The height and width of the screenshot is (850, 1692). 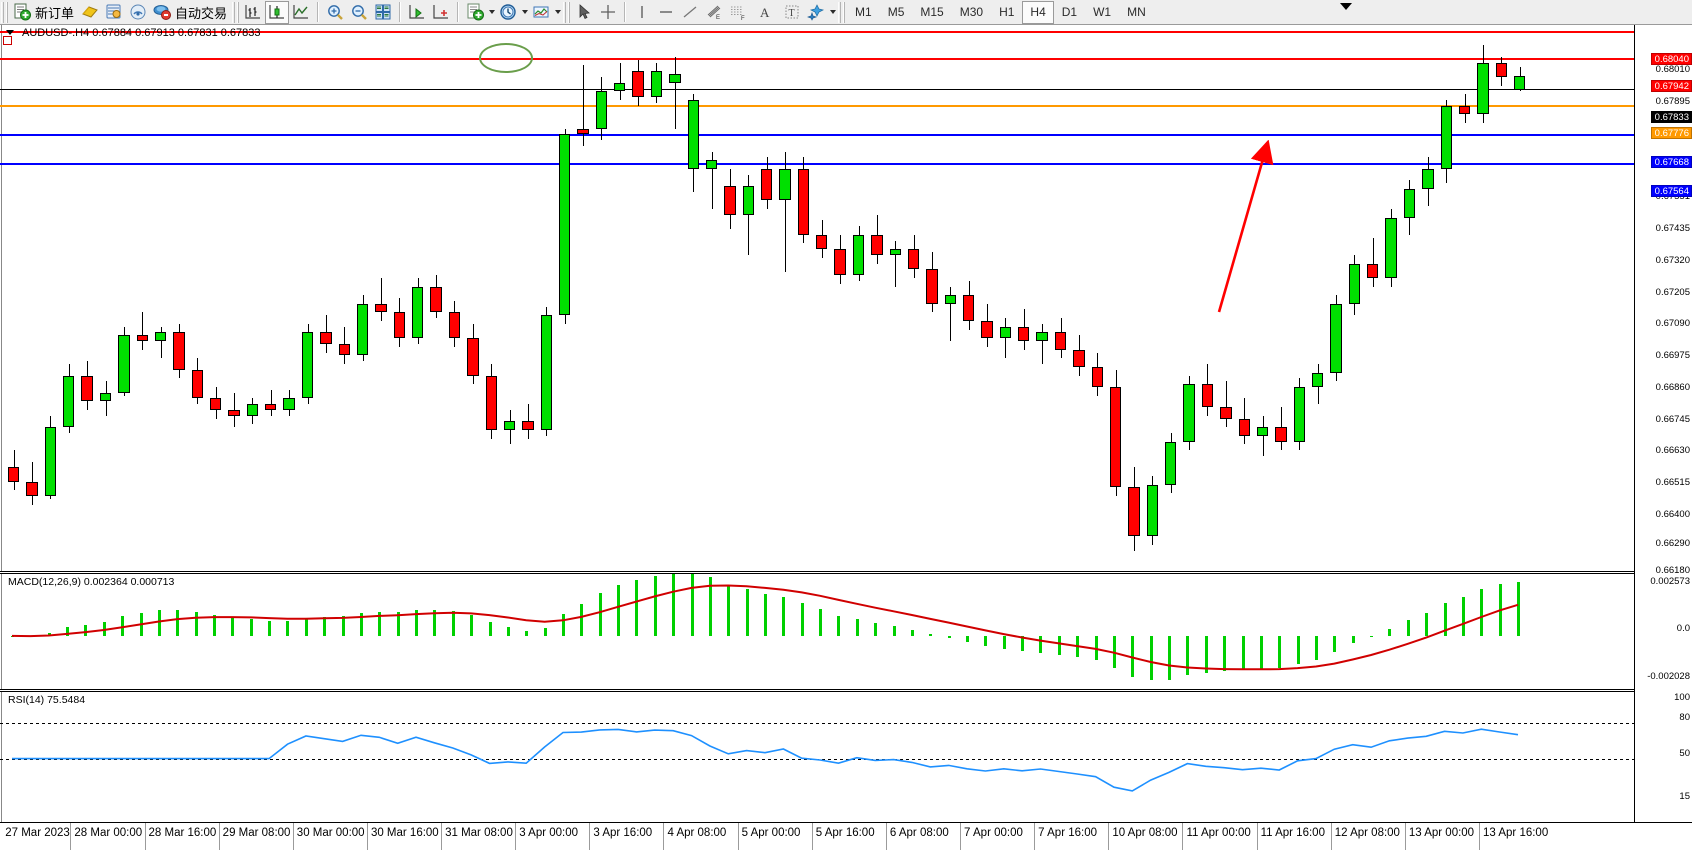 What do you see at coordinates (201, 13) in the screenshot?
I see `autotrading-label: 自动交易` at bounding box center [201, 13].